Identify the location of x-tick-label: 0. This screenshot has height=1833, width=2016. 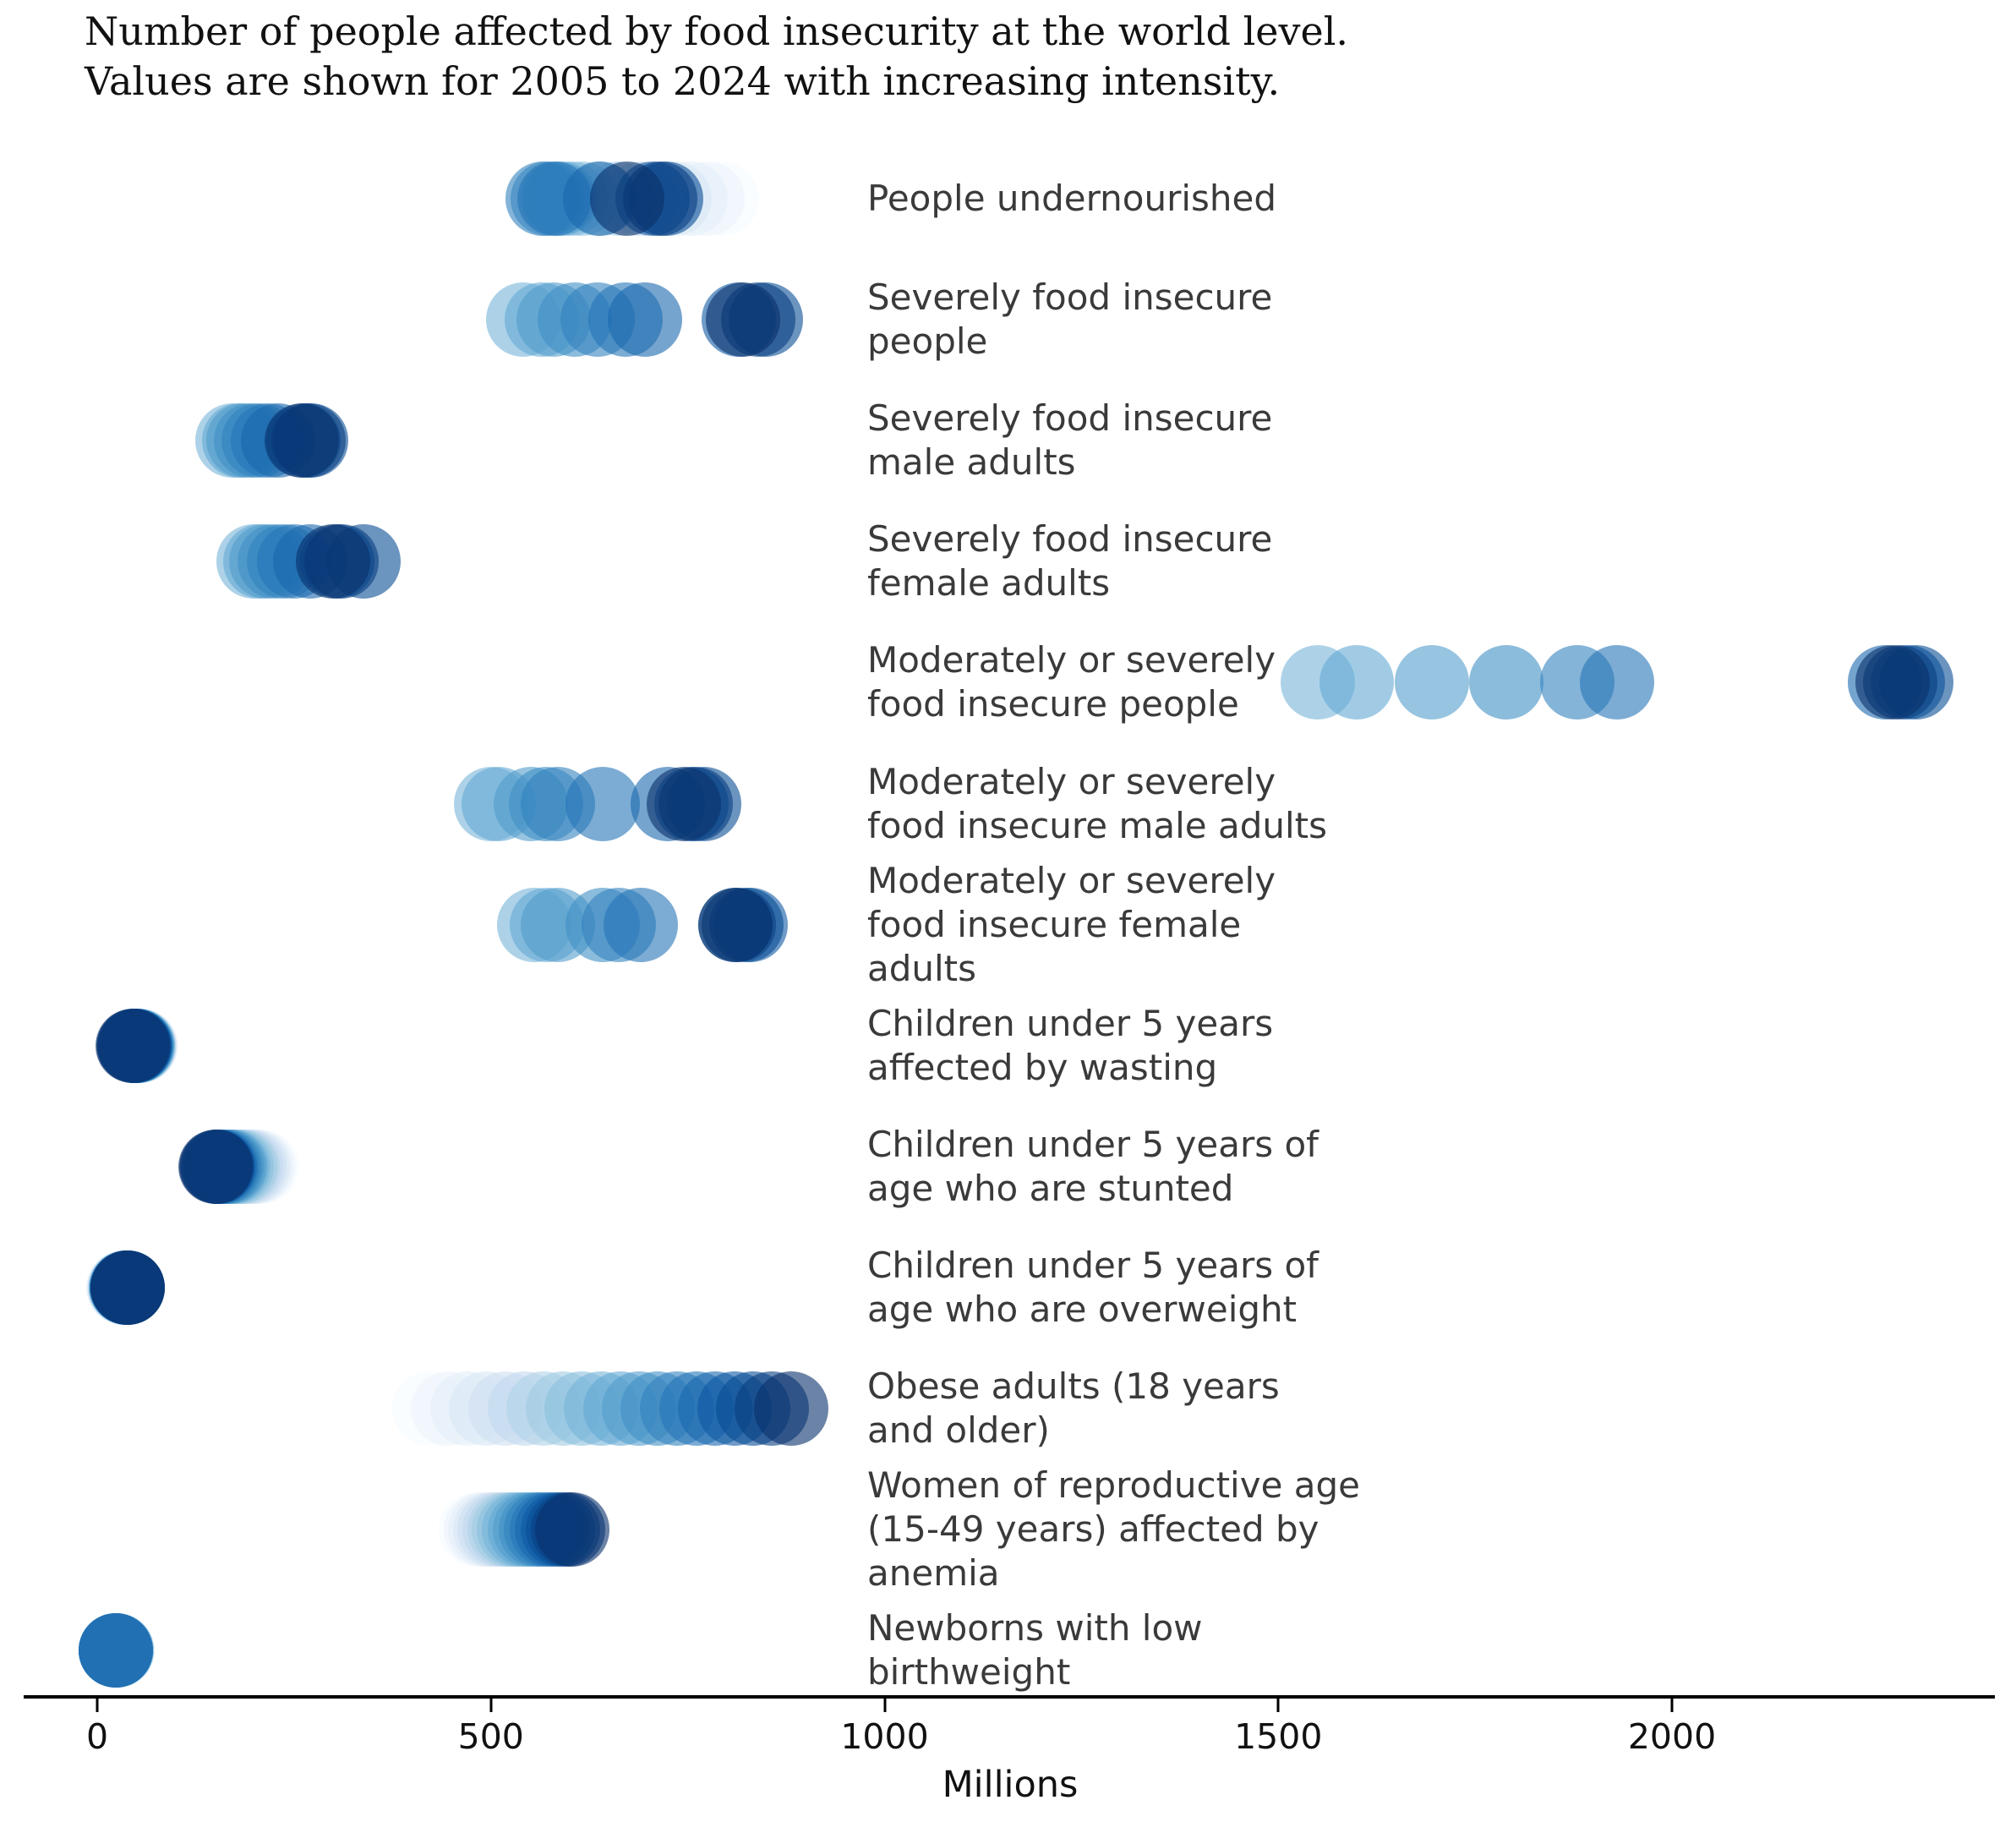
(97, 1736).